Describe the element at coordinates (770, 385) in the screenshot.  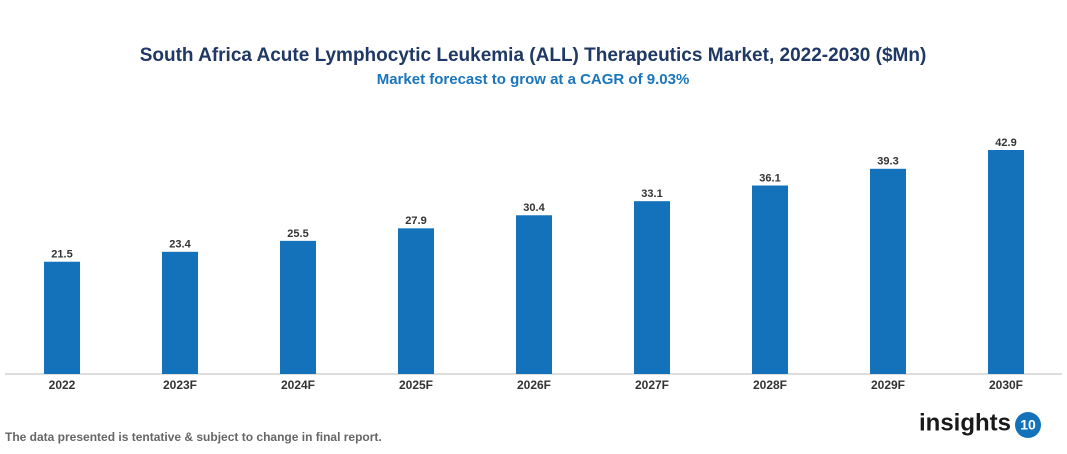
I see `x-tick-label: 2028F` at that location.